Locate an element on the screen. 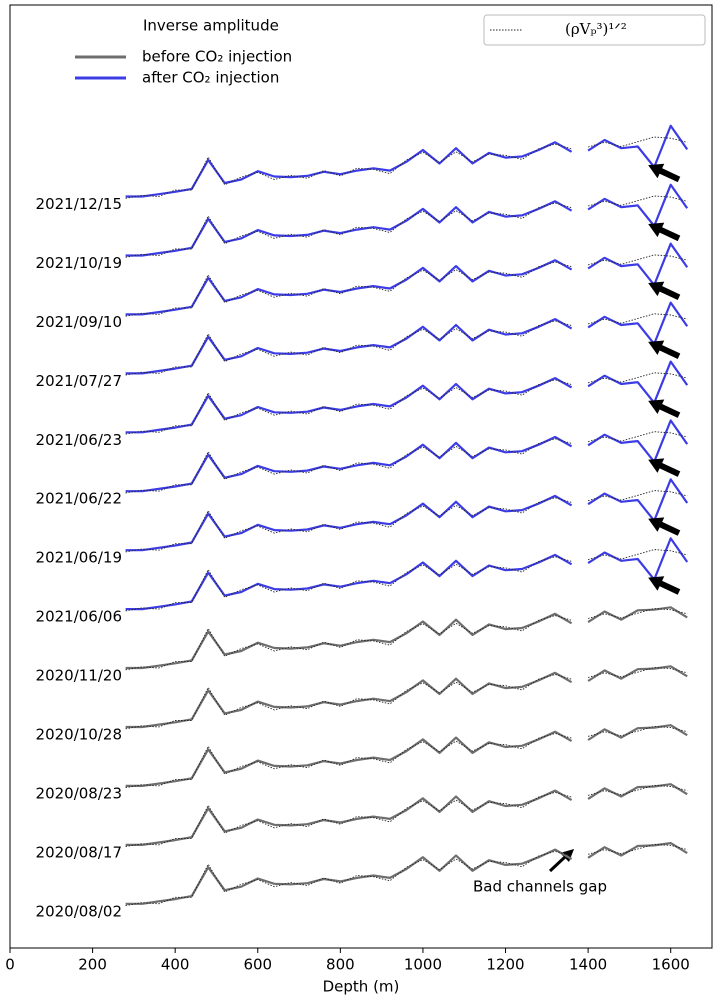 Image resolution: width=725 pixels, height=1002 pixels. annotation-arrow is located at coordinates (558, 863).